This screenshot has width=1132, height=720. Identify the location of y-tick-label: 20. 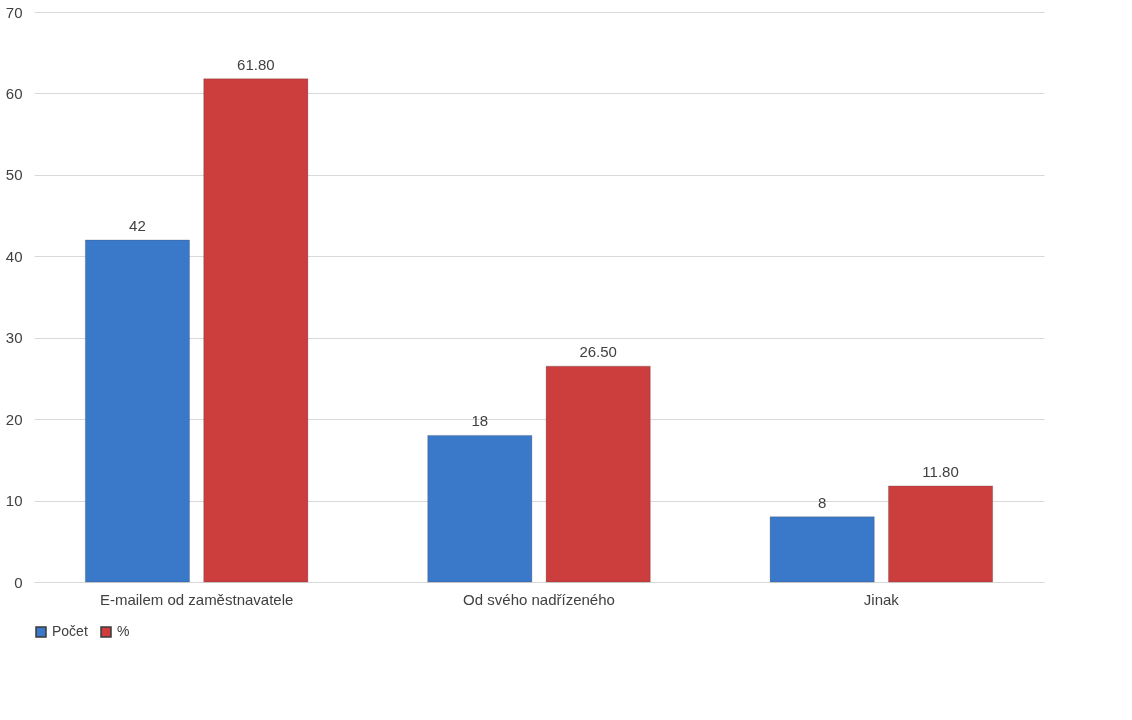
(14, 419).